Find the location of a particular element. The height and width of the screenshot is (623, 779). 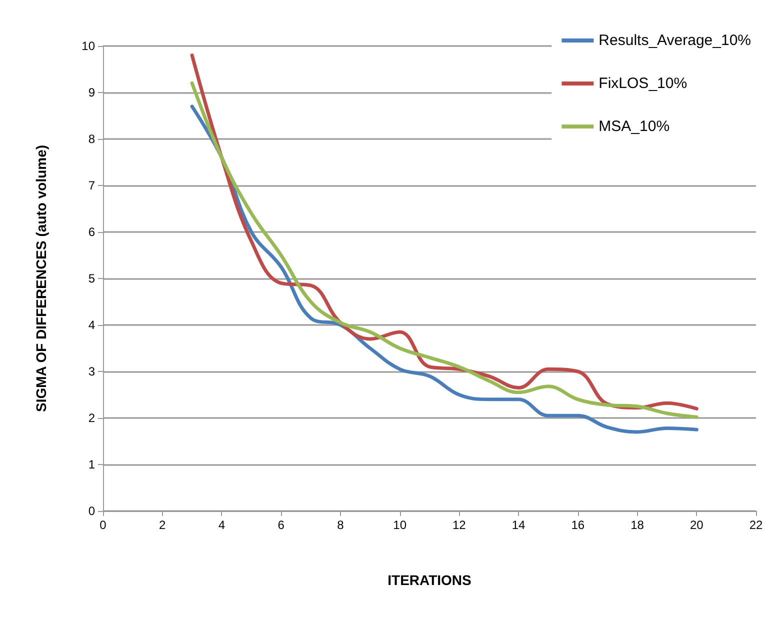

x-tick-label: 4 is located at coordinates (222, 525).